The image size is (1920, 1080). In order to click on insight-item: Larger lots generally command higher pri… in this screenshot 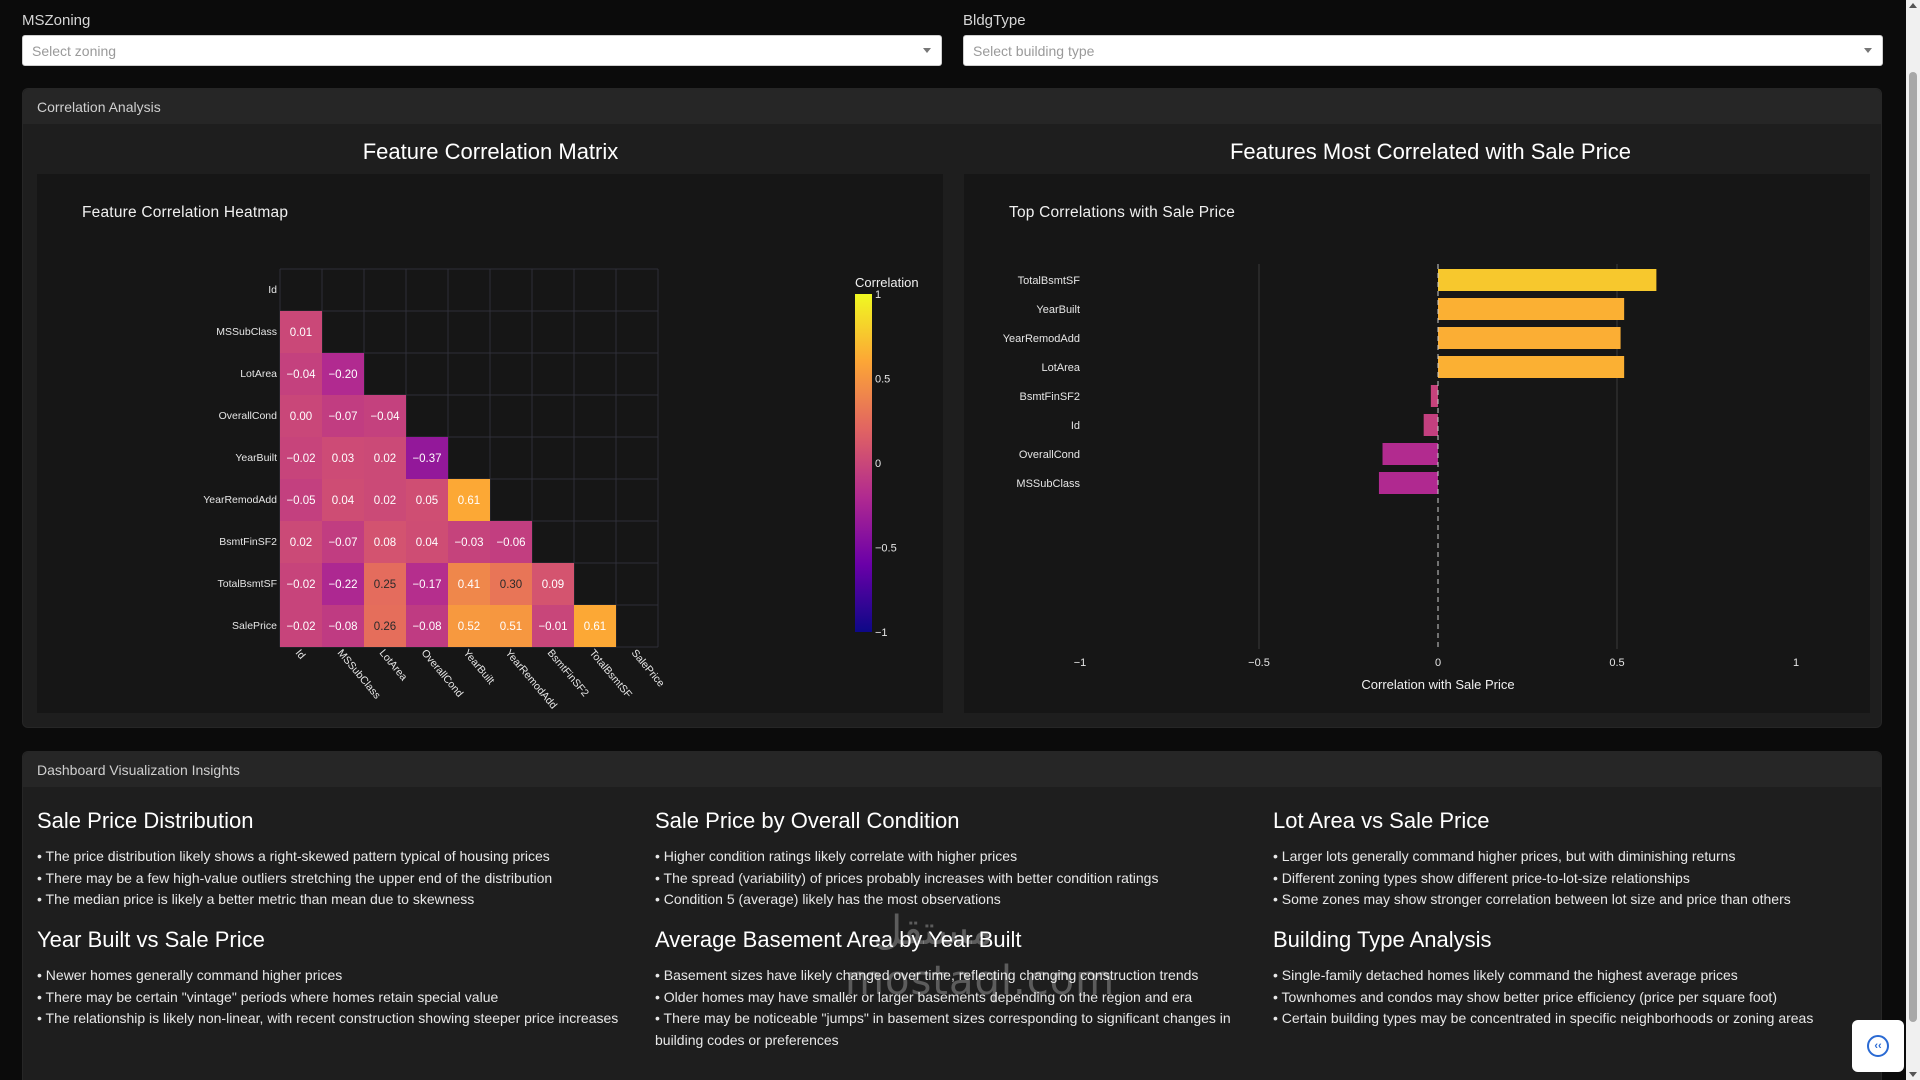, I will do `click(1573, 857)`.